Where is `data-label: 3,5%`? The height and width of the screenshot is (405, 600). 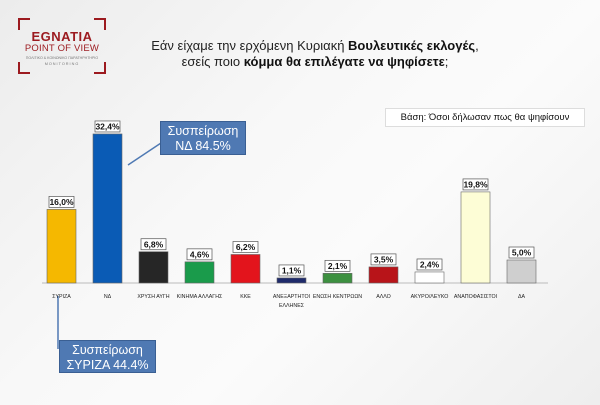 data-label: 3,5% is located at coordinates (384, 260).